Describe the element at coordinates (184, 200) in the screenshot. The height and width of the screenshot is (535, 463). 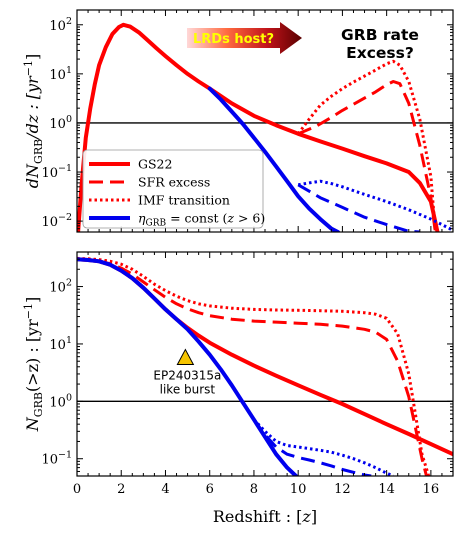
I see `legend-label: IMF transition` at that location.